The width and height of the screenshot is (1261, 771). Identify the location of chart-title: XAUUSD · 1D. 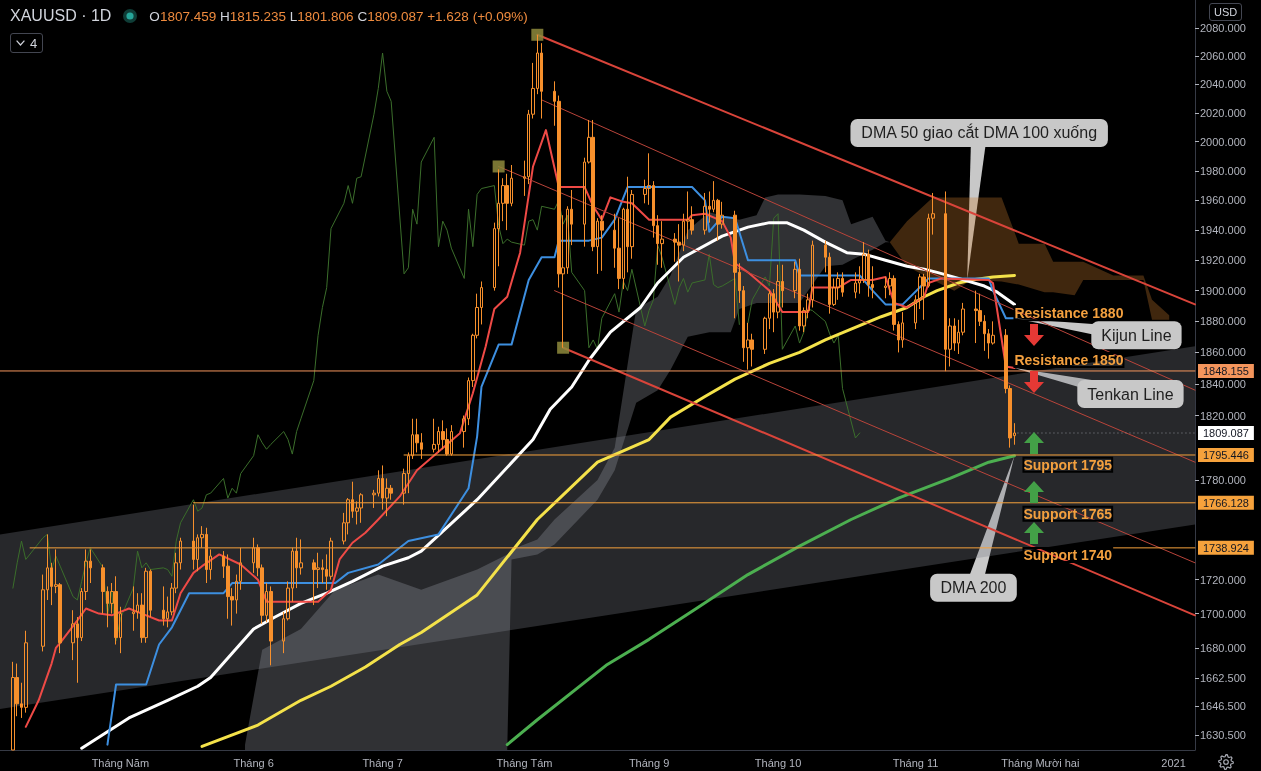
(61, 16).